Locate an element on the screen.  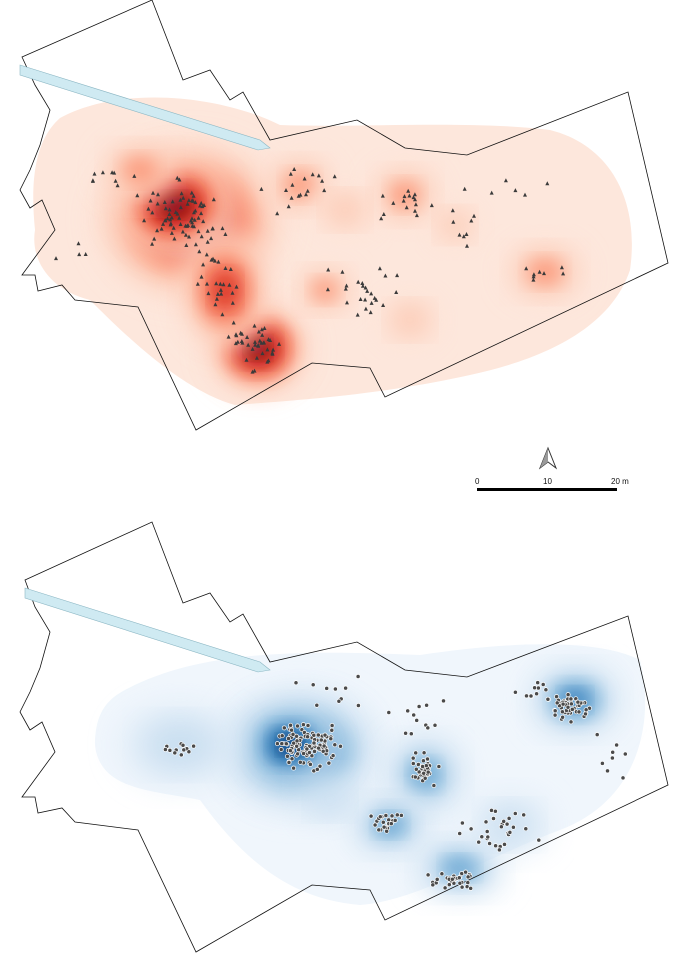
scale-label-0: 0 is located at coordinates (477, 481).